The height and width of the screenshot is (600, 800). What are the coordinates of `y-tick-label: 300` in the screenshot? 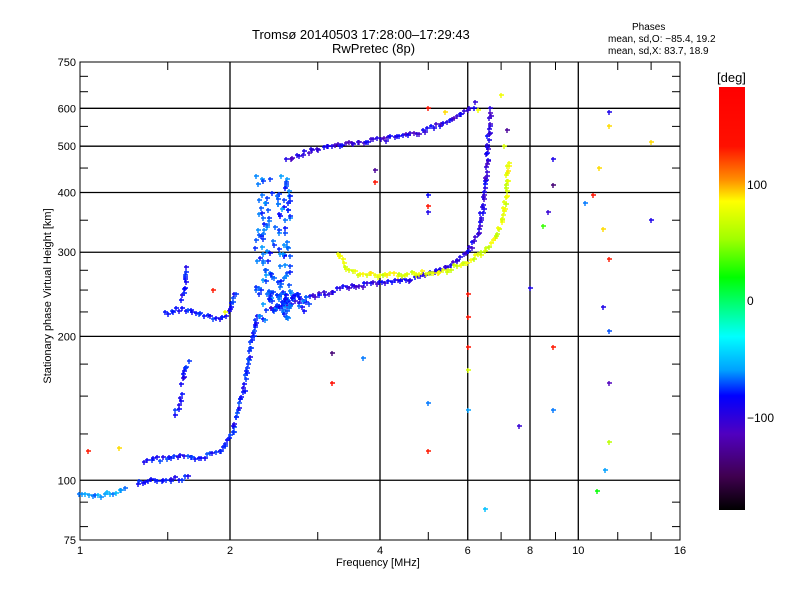 It's located at (67, 253).